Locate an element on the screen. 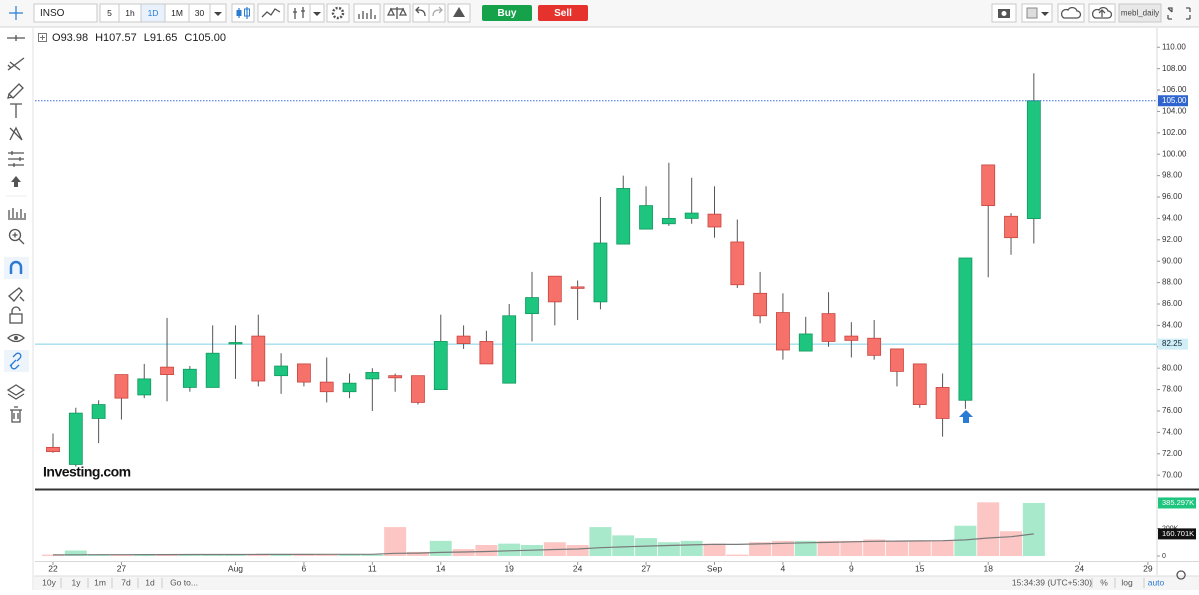 The width and height of the screenshot is (1199, 595). level-label: 82.25 is located at coordinates (1172, 343).